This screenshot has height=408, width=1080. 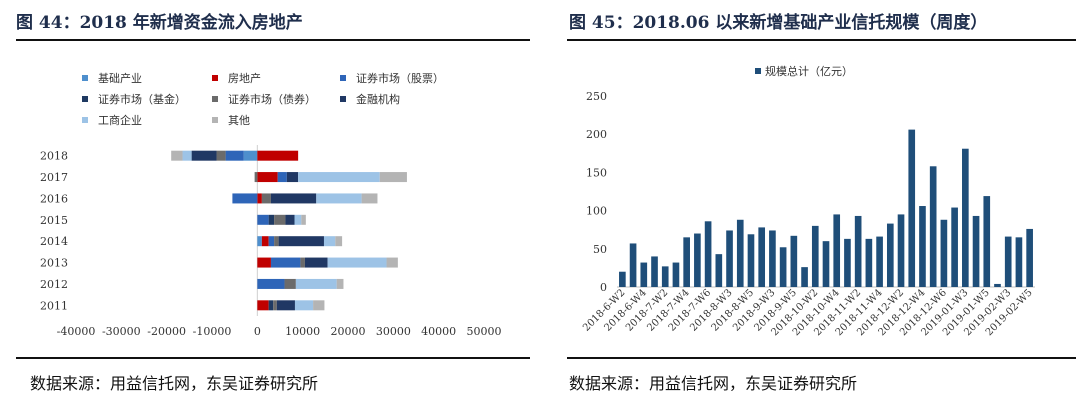 What do you see at coordinates (54, 156) in the screenshot?
I see `y-tick-label: 2018` at bounding box center [54, 156].